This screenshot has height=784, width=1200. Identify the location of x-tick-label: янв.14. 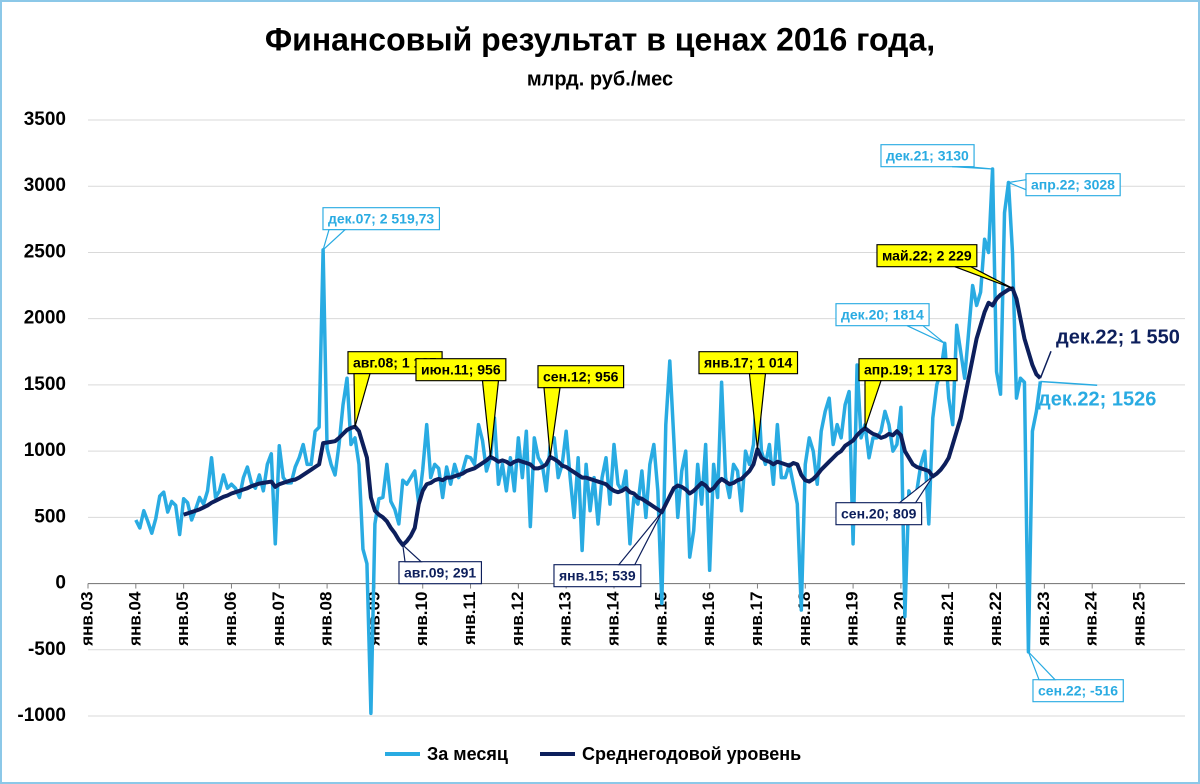
(612, 619).